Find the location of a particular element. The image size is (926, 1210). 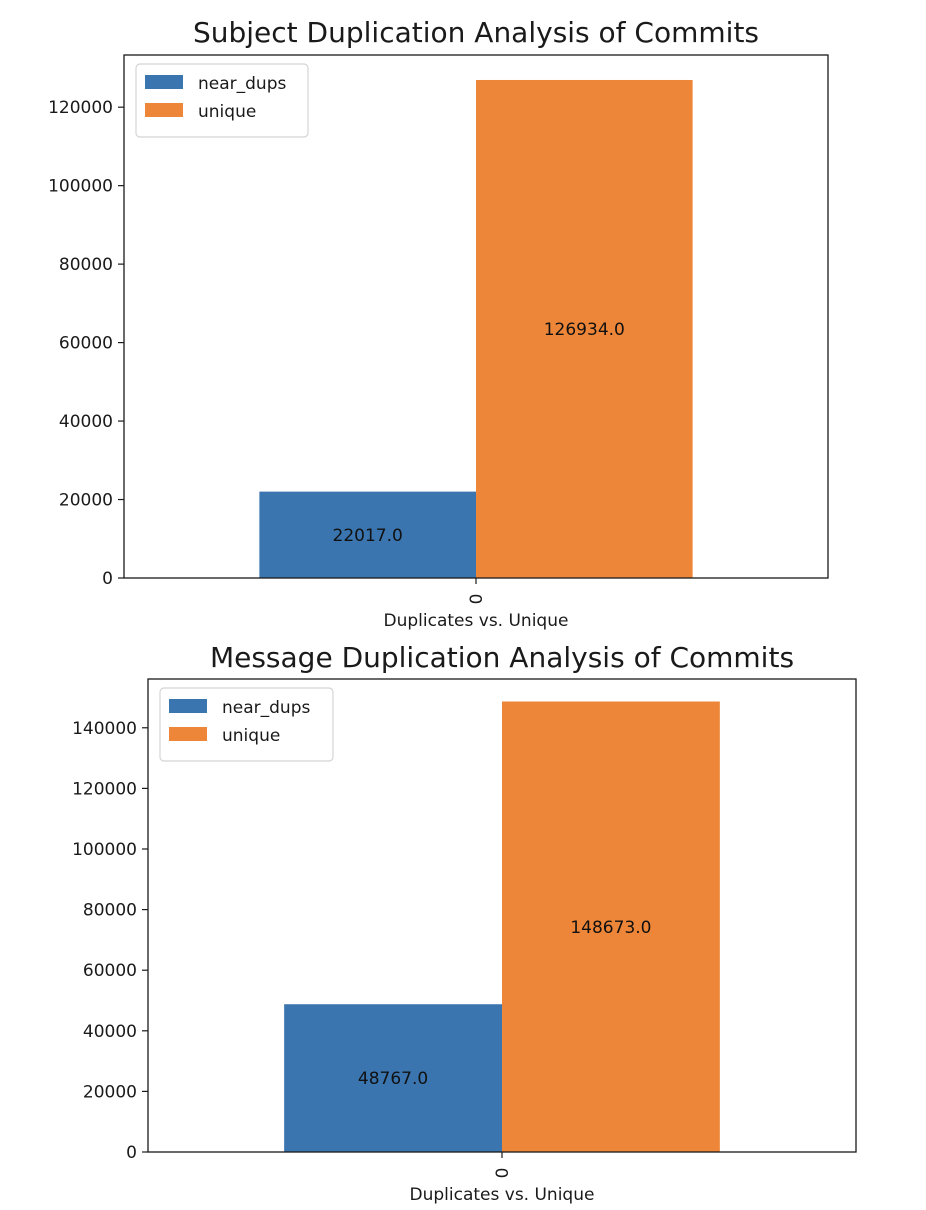

data-label-unique: 126934.0 is located at coordinates (584, 330).